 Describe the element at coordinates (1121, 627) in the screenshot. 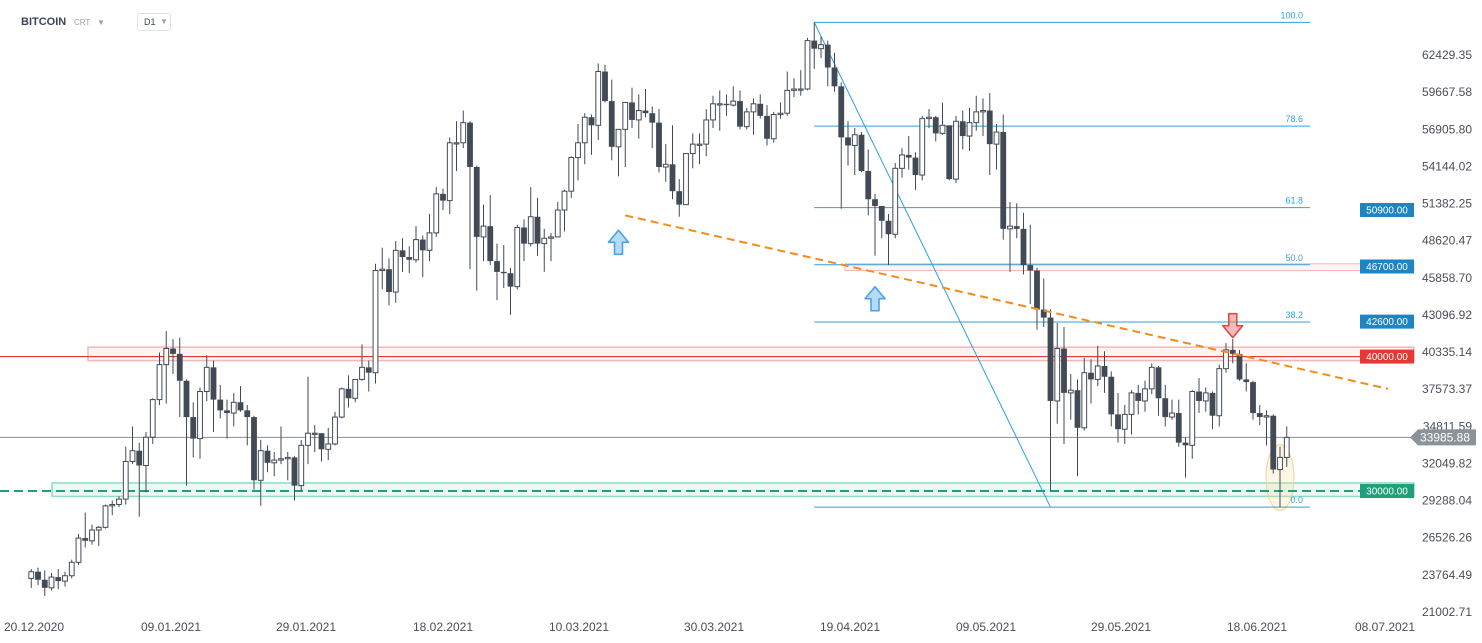

I see `date-axis-label: 29.05.2021` at that location.